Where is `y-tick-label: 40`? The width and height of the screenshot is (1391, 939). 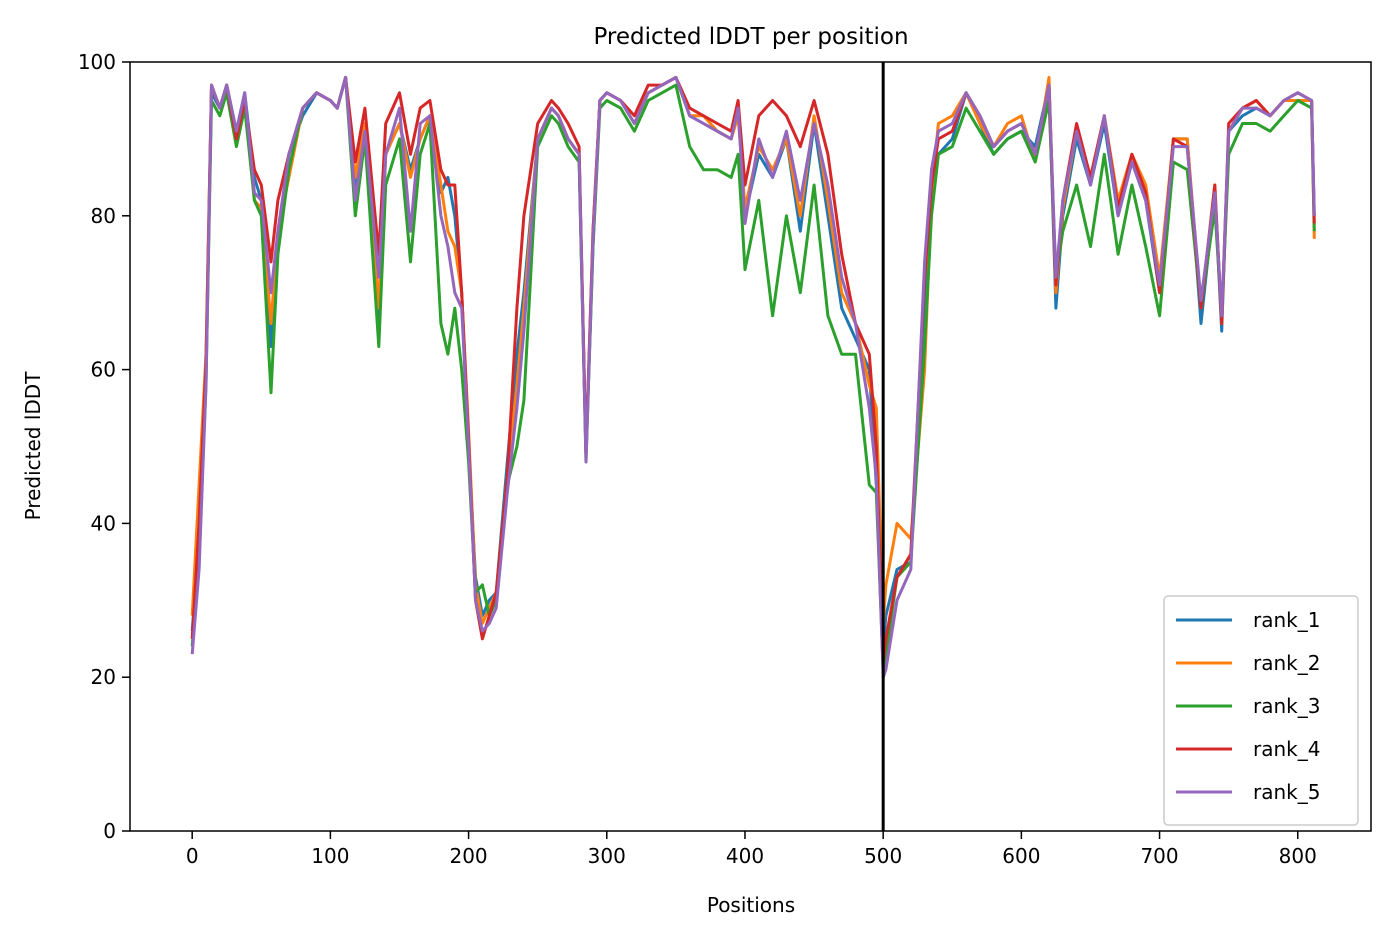
y-tick-label: 40 is located at coordinates (103, 523).